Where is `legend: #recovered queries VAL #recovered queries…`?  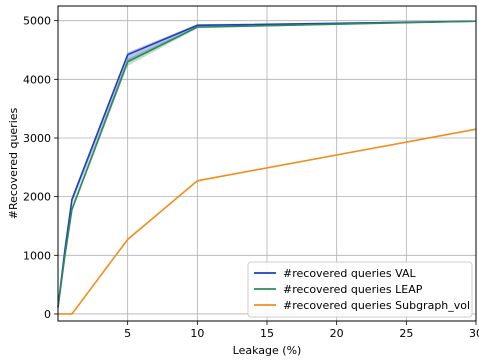
legend: #recovered queries VAL #recovered queries… is located at coordinates (360, 289).